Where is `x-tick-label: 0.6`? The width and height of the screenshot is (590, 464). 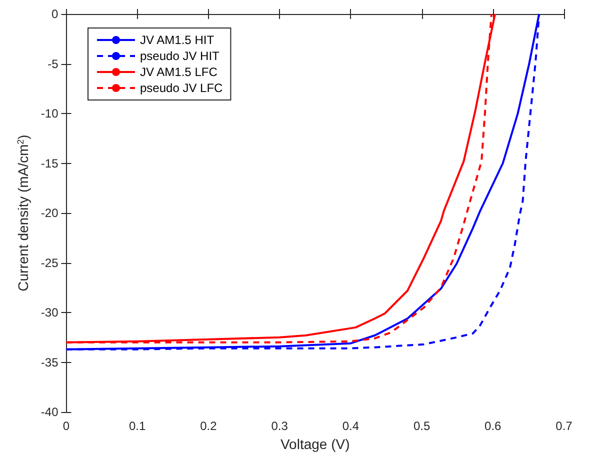 x-tick-label: 0.6 is located at coordinates (493, 426).